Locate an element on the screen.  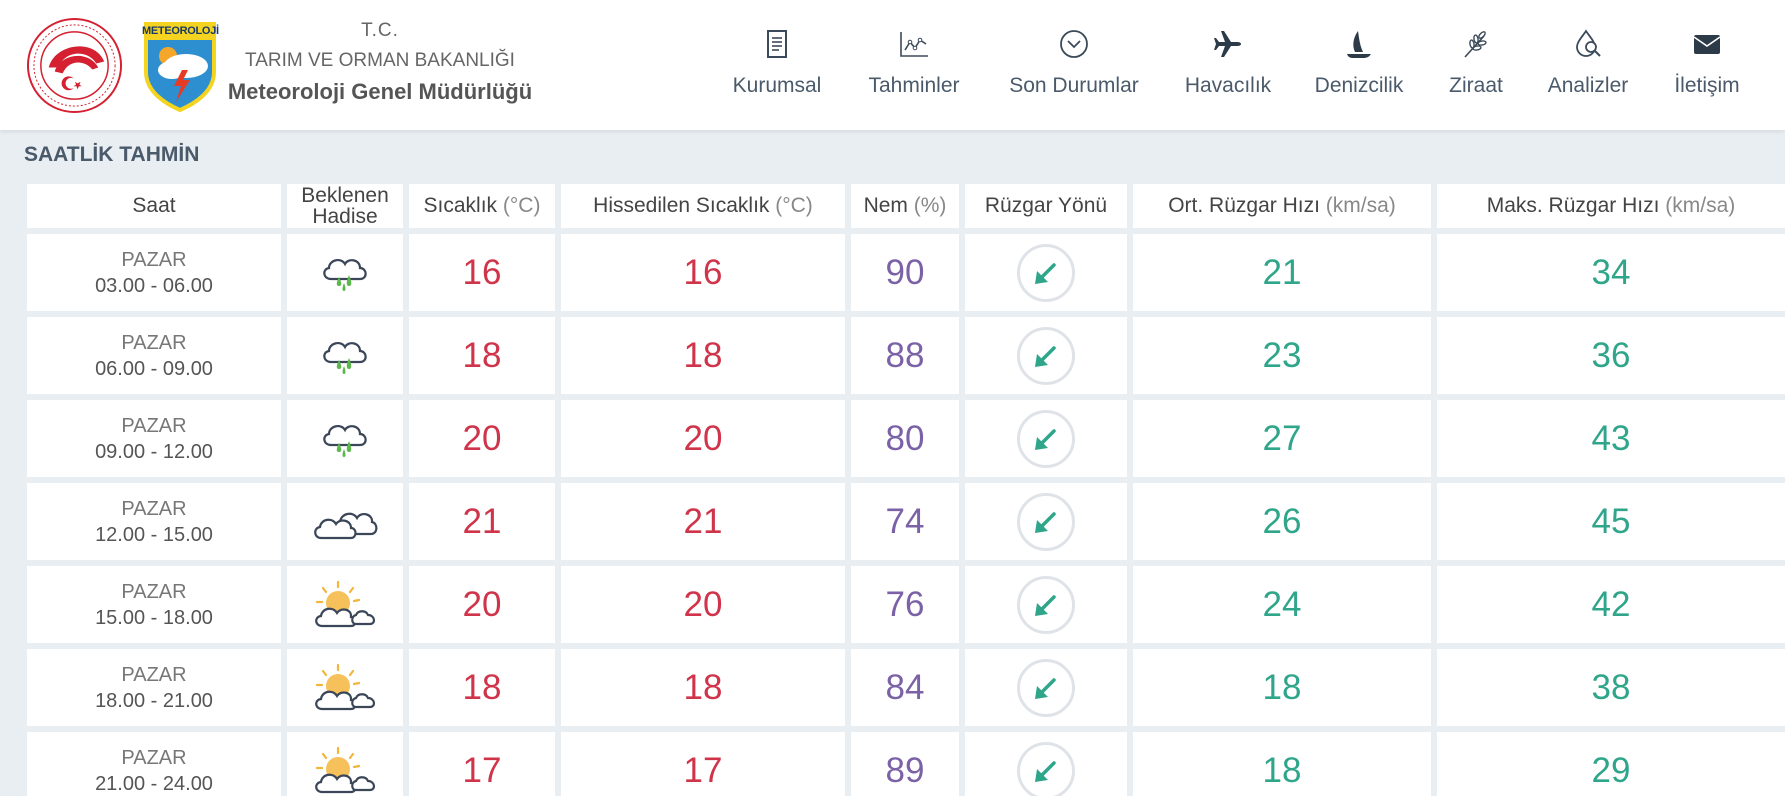
wind-max-cell: 43 is located at coordinates (1611, 438).